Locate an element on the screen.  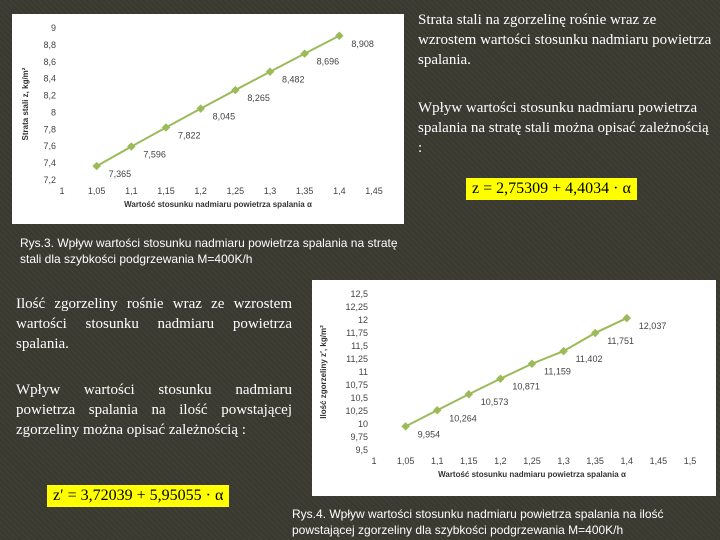
data-label: 10,871 is located at coordinates (526, 387).